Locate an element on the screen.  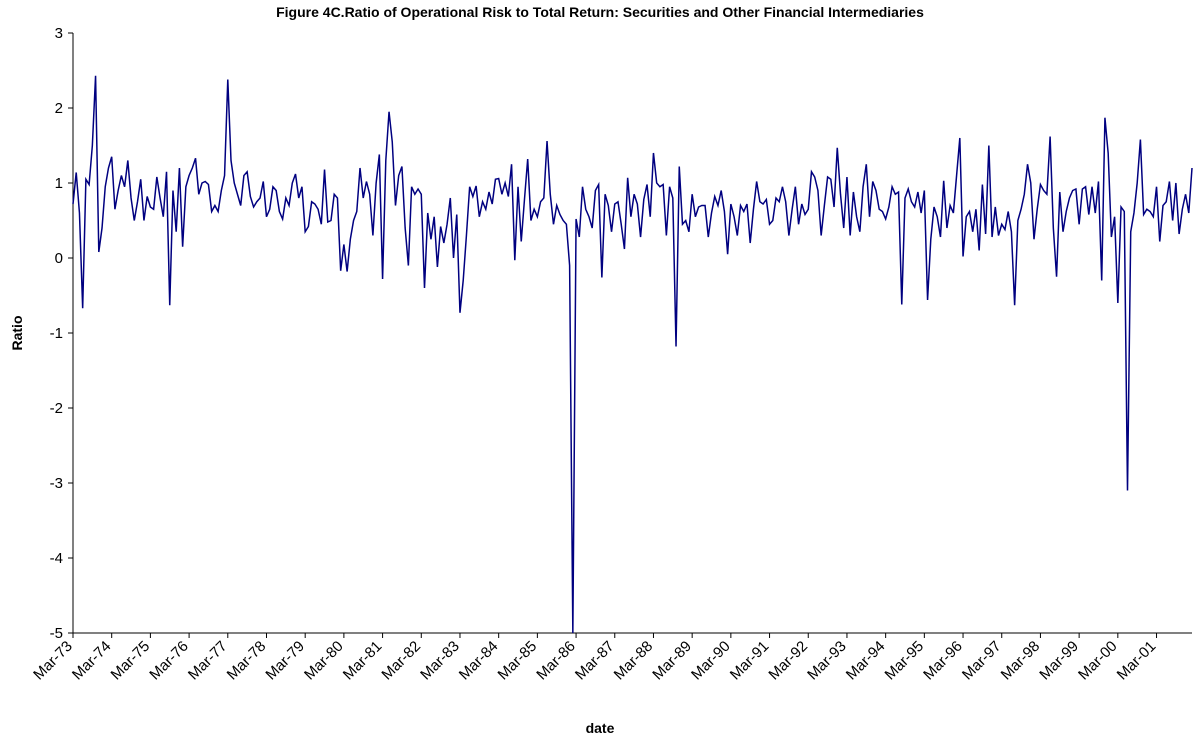
x-tick-label: Mar-82 is located at coordinates (401, 661).